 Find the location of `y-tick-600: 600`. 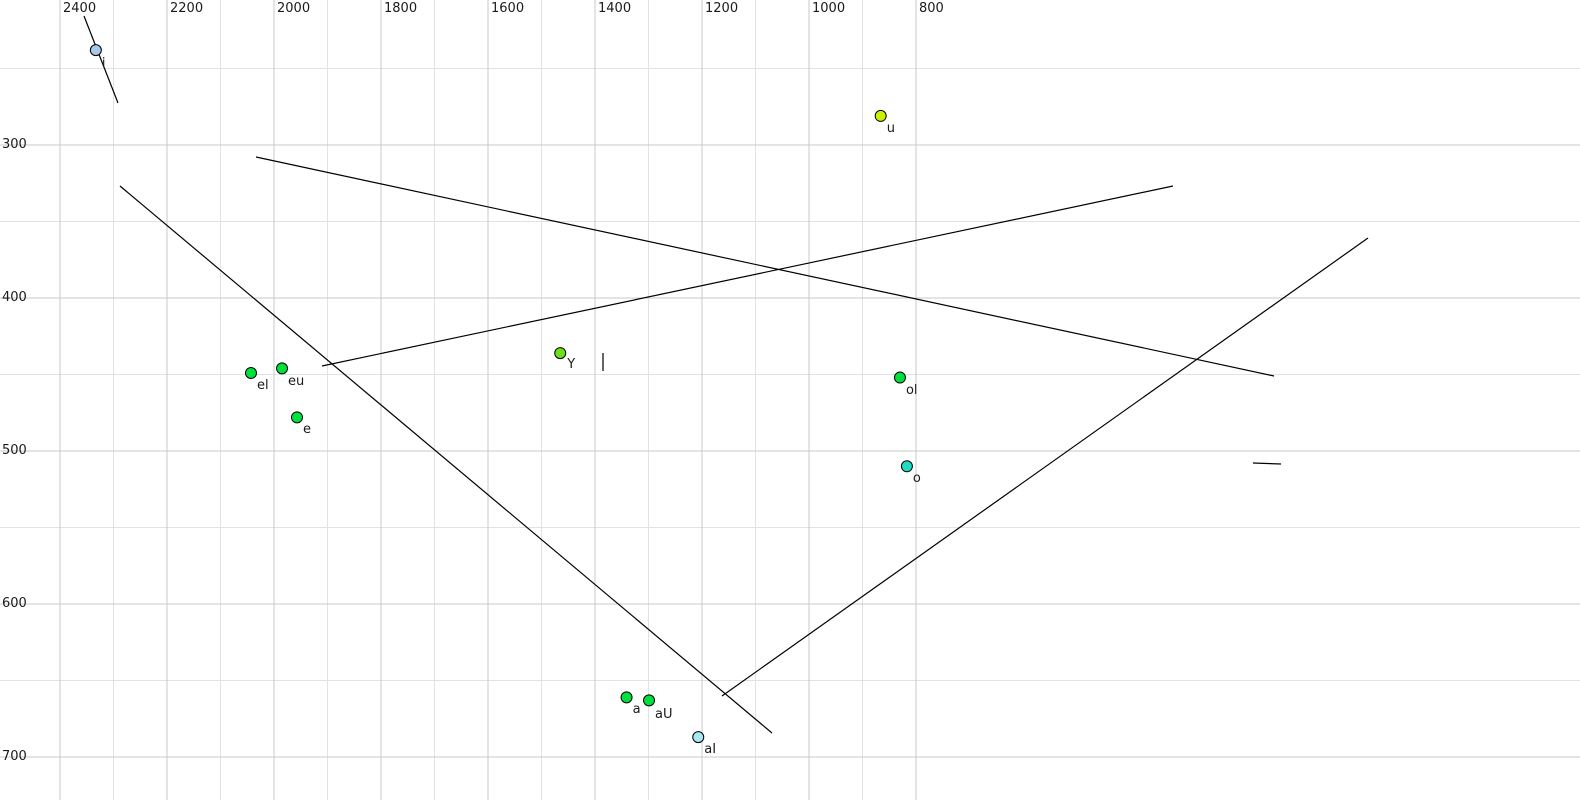

y-tick-600: 600 is located at coordinates (14, 603).